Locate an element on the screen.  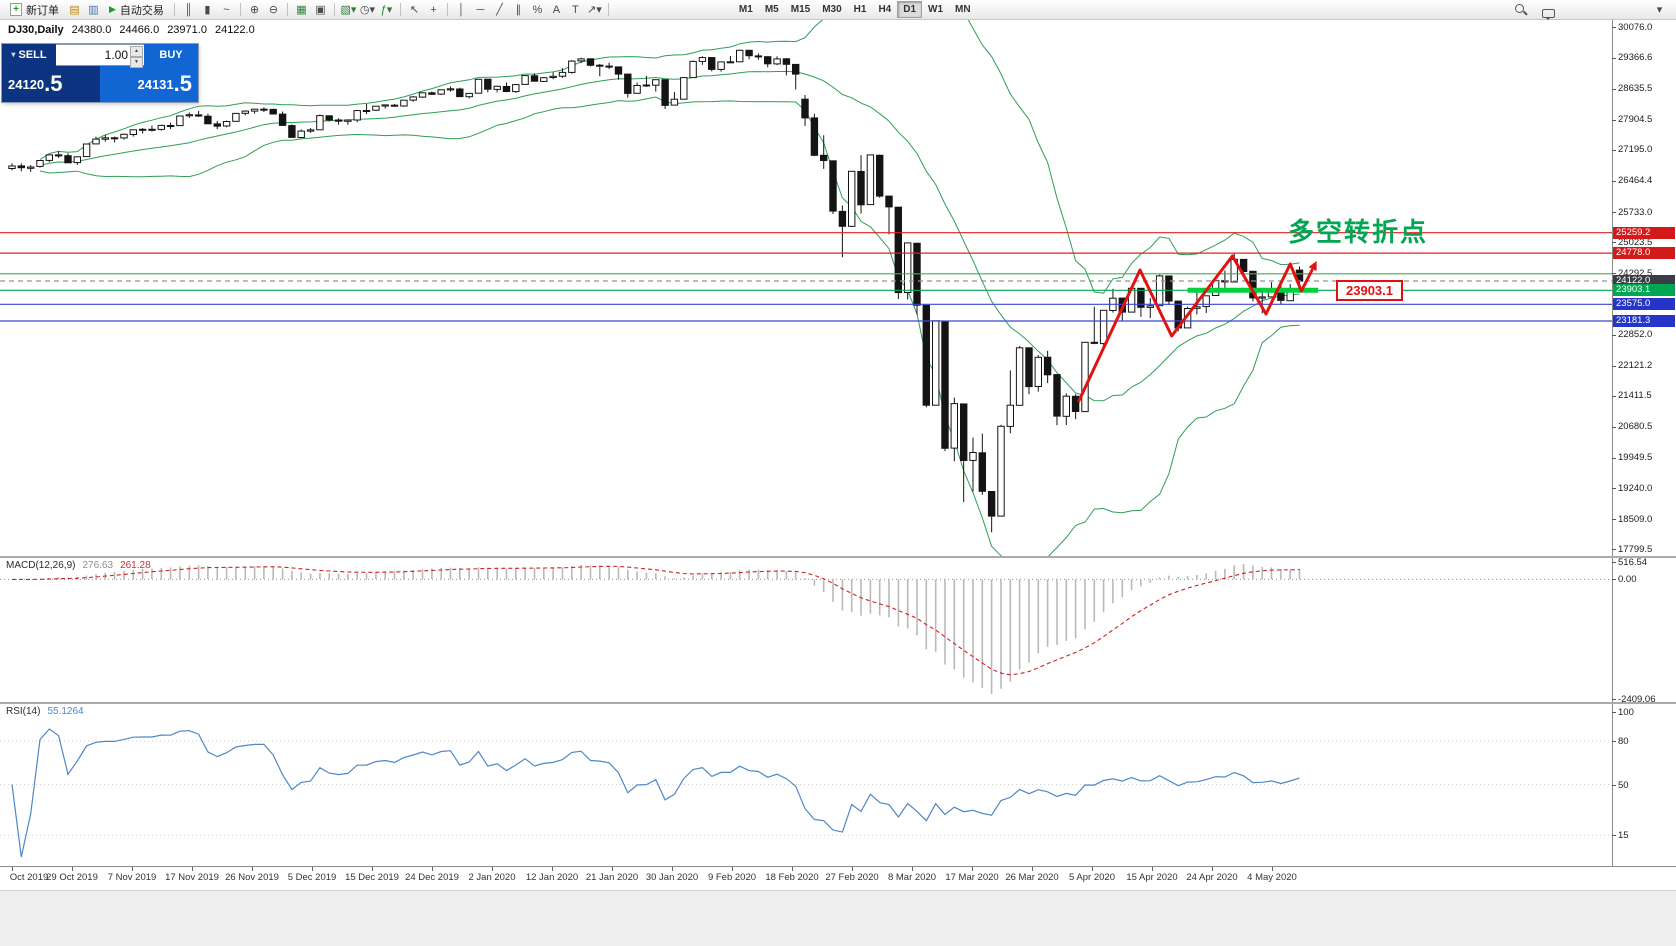
terminal-icon: ▤ is located at coordinates (74, 10).